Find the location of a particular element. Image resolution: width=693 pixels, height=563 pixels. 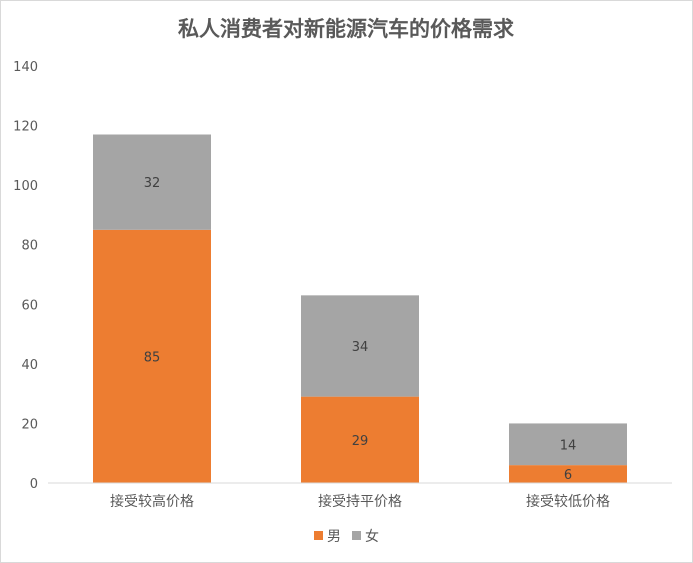

data-label: 34 is located at coordinates (360, 347).